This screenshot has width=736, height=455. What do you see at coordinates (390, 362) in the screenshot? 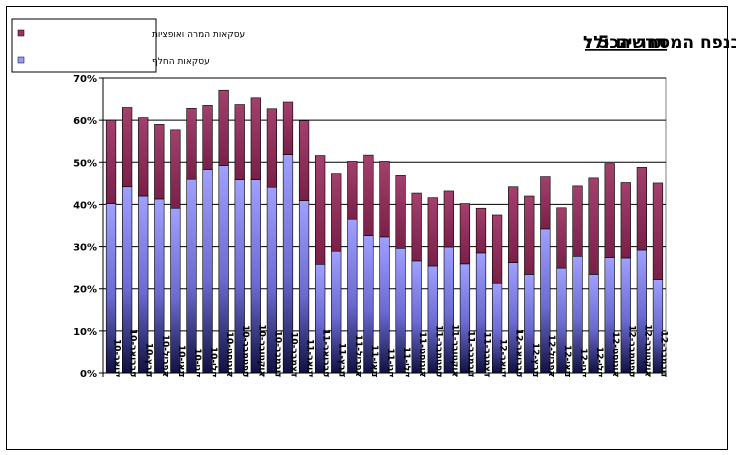
I see `x-tick-label: יוני-11` at bounding box center [390, 362].